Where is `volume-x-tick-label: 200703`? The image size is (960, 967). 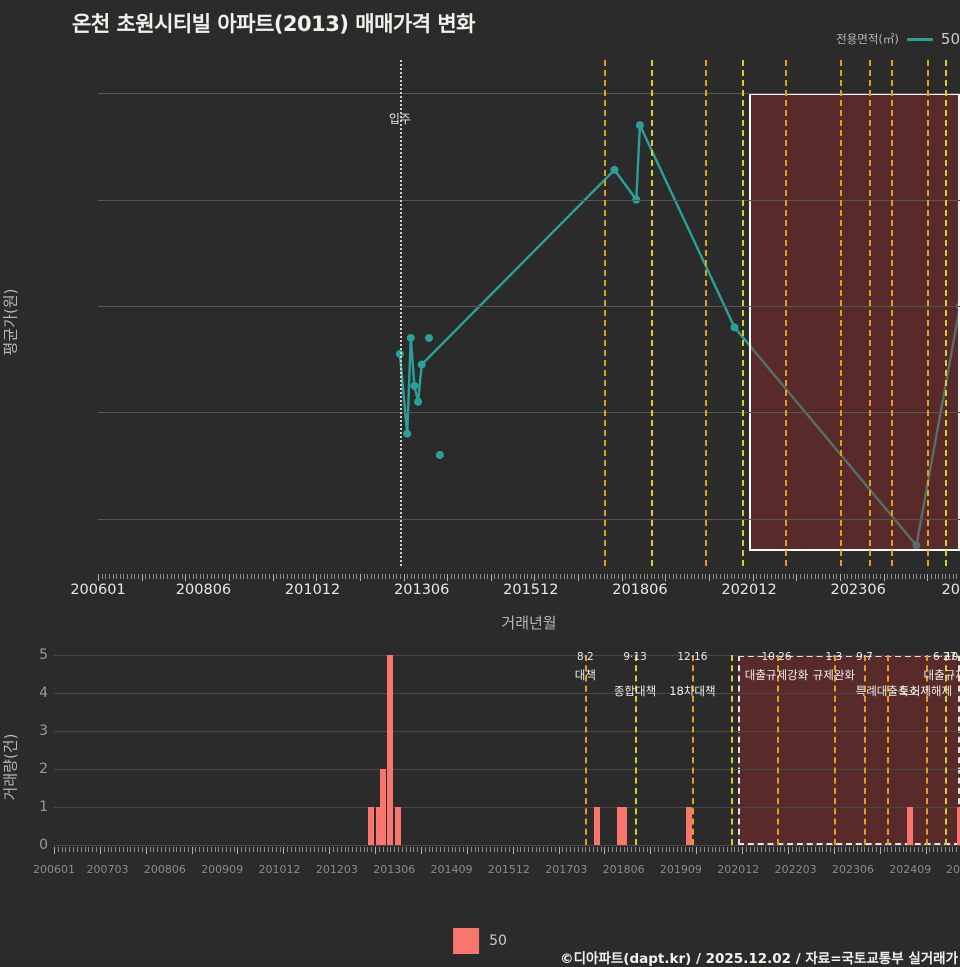 volume-x-tick-label: 200703 is located at coordinates (107, 869).